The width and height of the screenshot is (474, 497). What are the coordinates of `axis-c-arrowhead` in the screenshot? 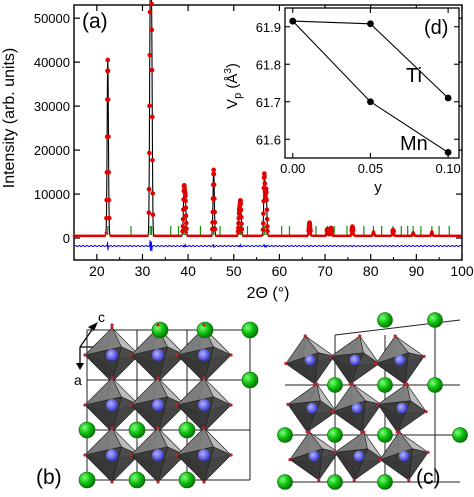 It's located at (93, 326).